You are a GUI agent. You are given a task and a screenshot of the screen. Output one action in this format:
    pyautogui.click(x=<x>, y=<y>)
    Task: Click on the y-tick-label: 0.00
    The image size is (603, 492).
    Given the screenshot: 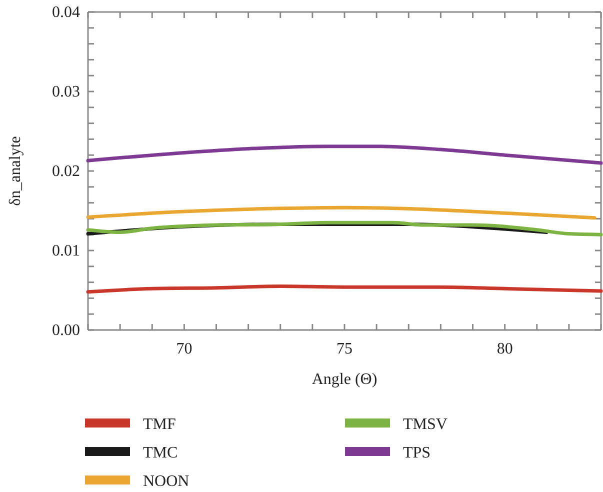 What is the action you would take?
    pyautogui.click(x=66, y=331)
    